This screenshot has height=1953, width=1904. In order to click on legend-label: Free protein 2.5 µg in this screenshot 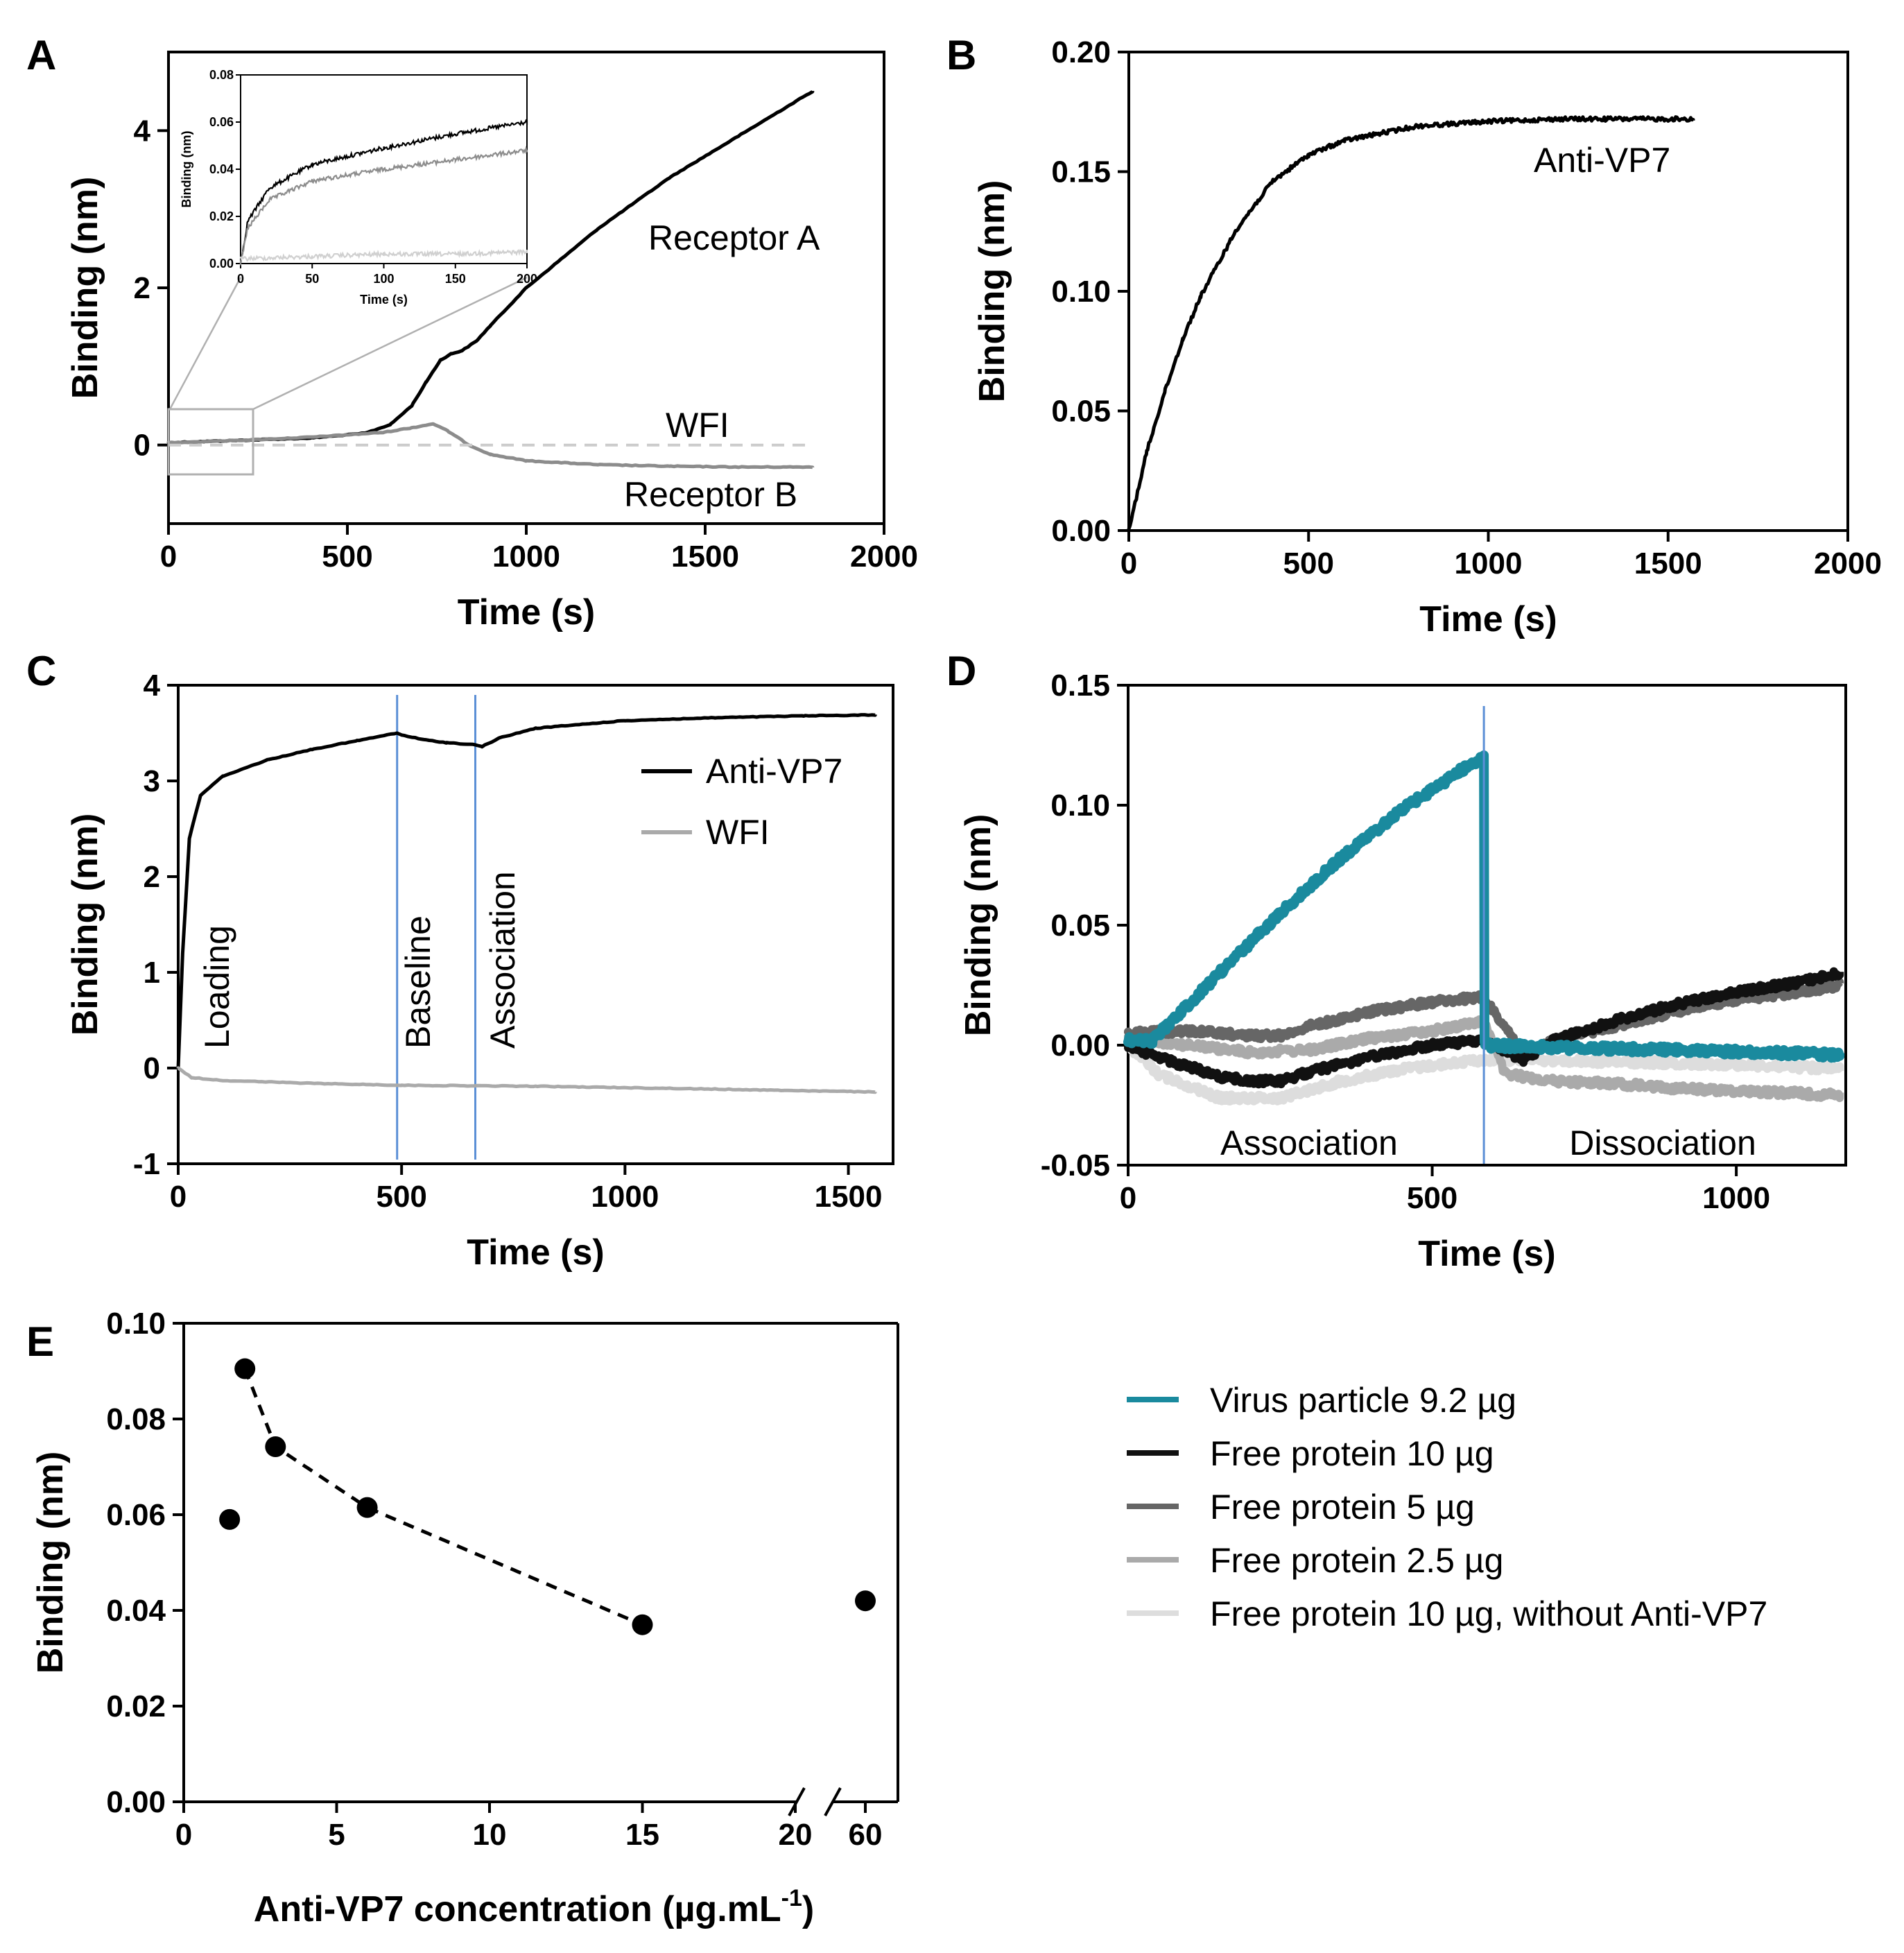, I will do `click(1357, 1560)`.